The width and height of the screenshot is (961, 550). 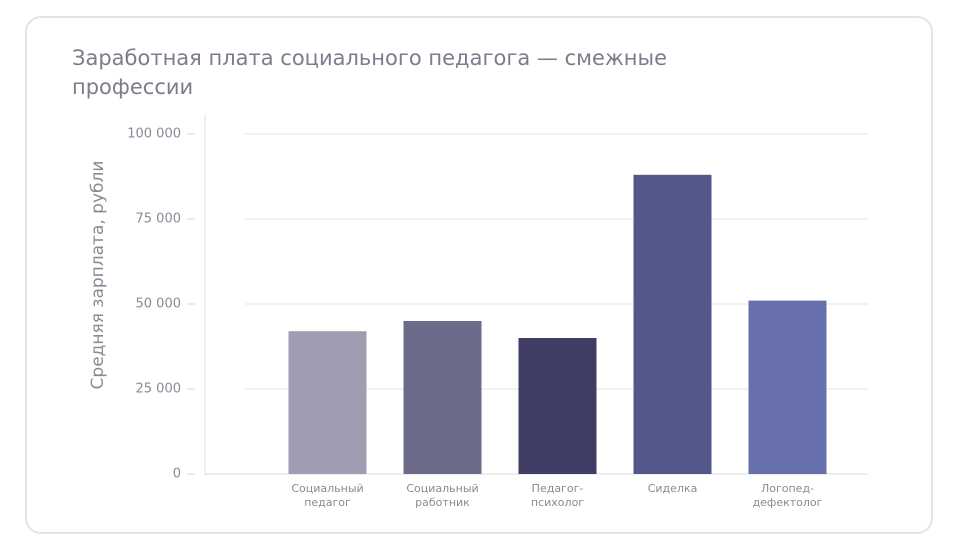 I want to click on y-tick-label: 100 000, so click(x=154, y=134).